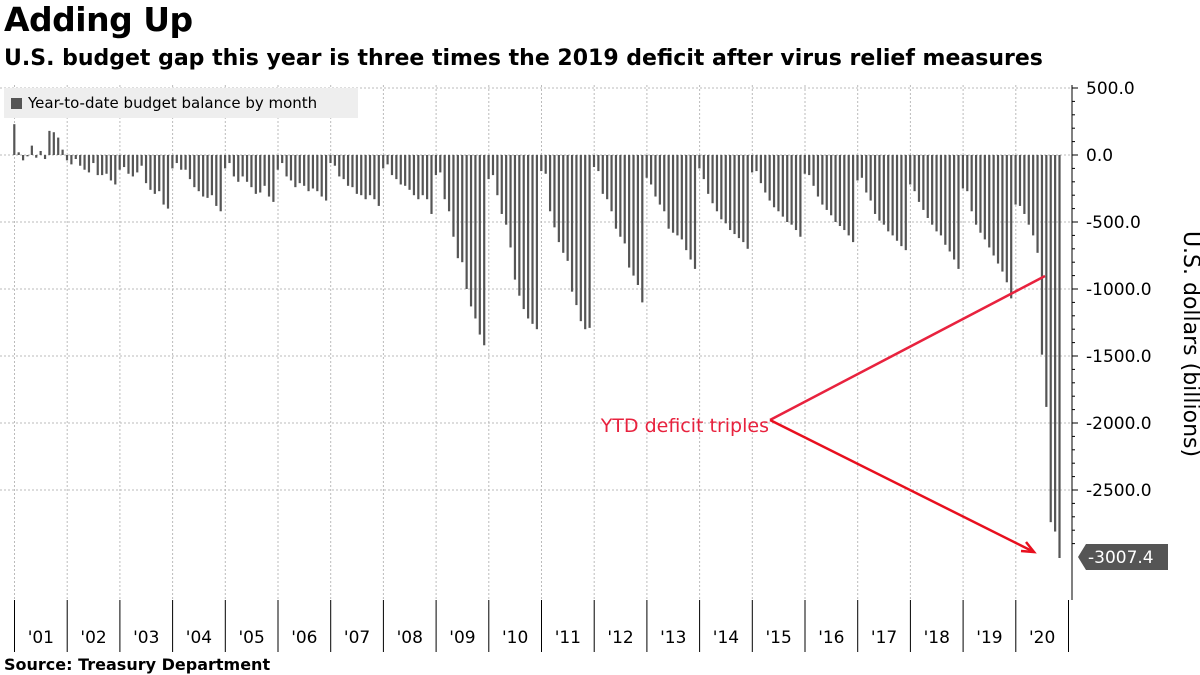  I want to click on annotation-line-upper, so click(907, 348).